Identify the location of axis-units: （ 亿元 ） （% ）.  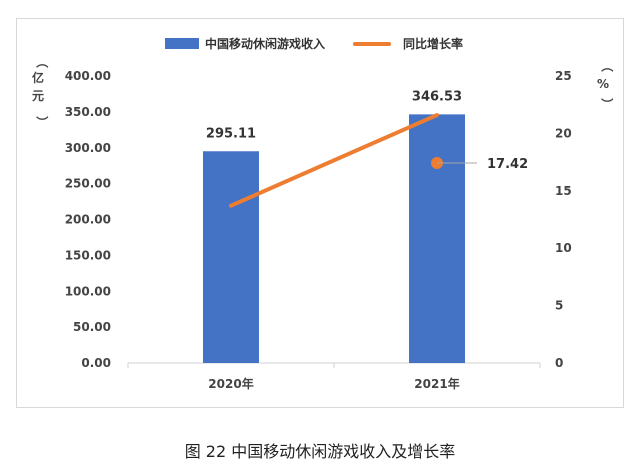
(323, 92).